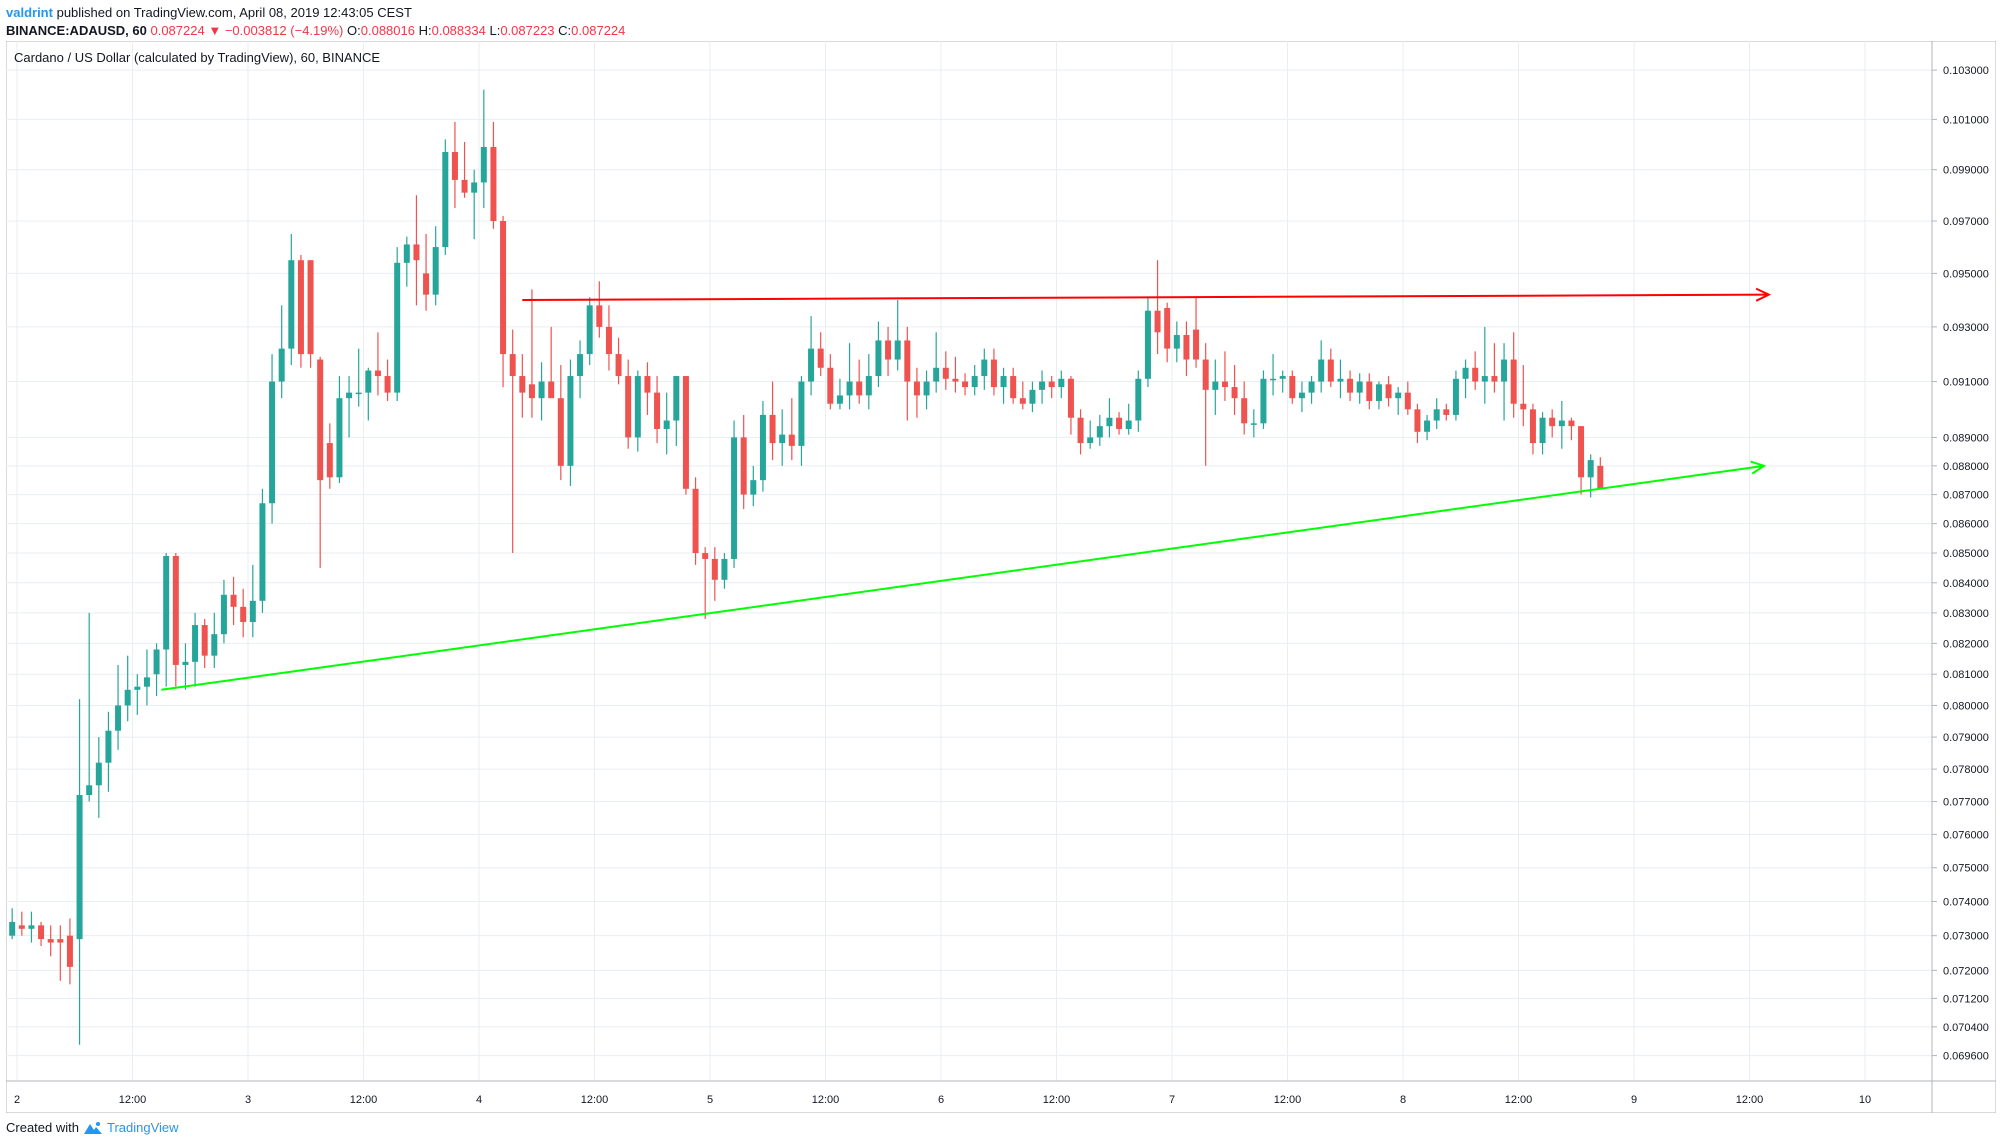  I want to click on time-tick-label: 7, so click(1172, 1100).